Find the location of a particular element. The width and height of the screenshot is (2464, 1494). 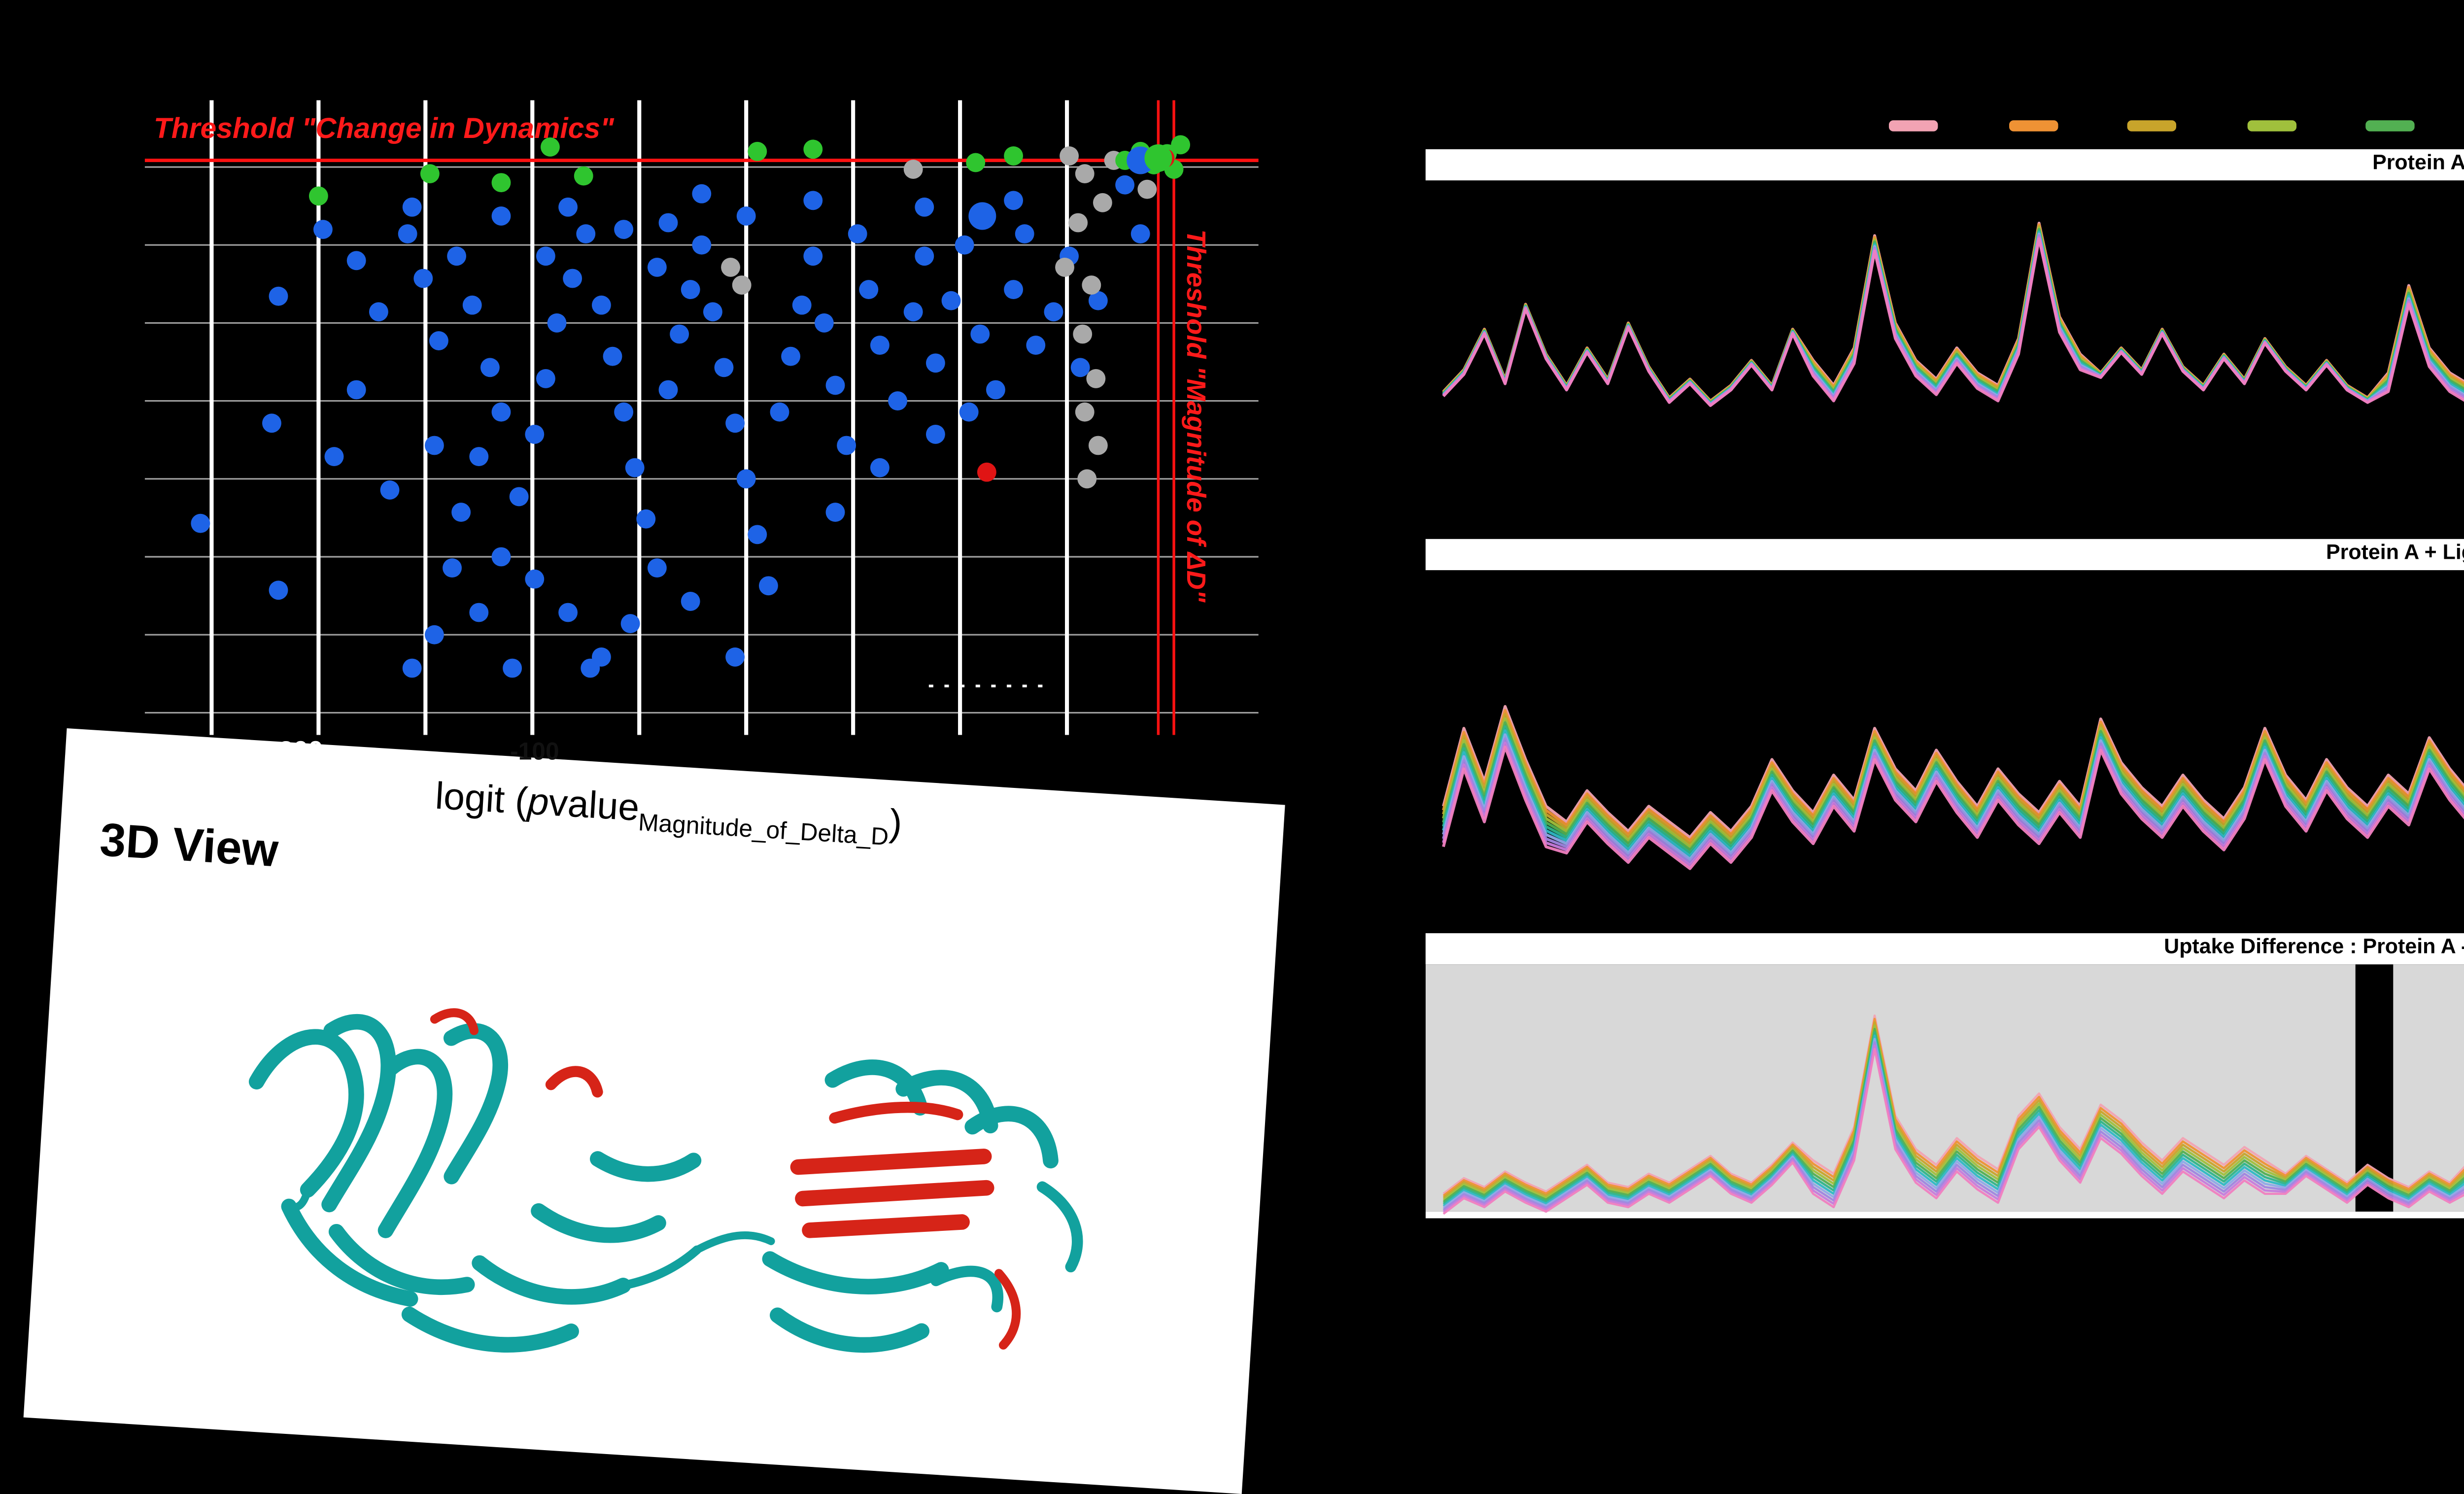

scatter-point-blue-large is located at coordinates (982, 216).